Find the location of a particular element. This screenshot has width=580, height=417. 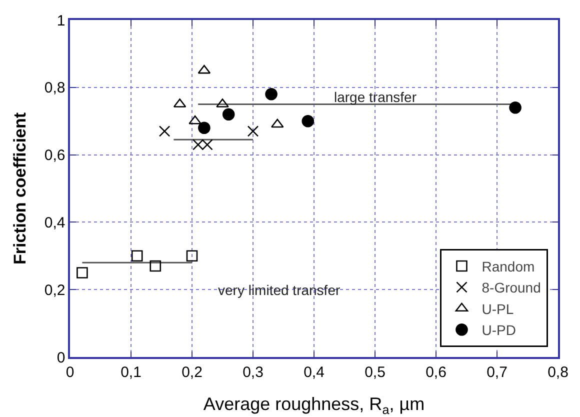

legend-label: U-PD is located at coordinates (499, 330).